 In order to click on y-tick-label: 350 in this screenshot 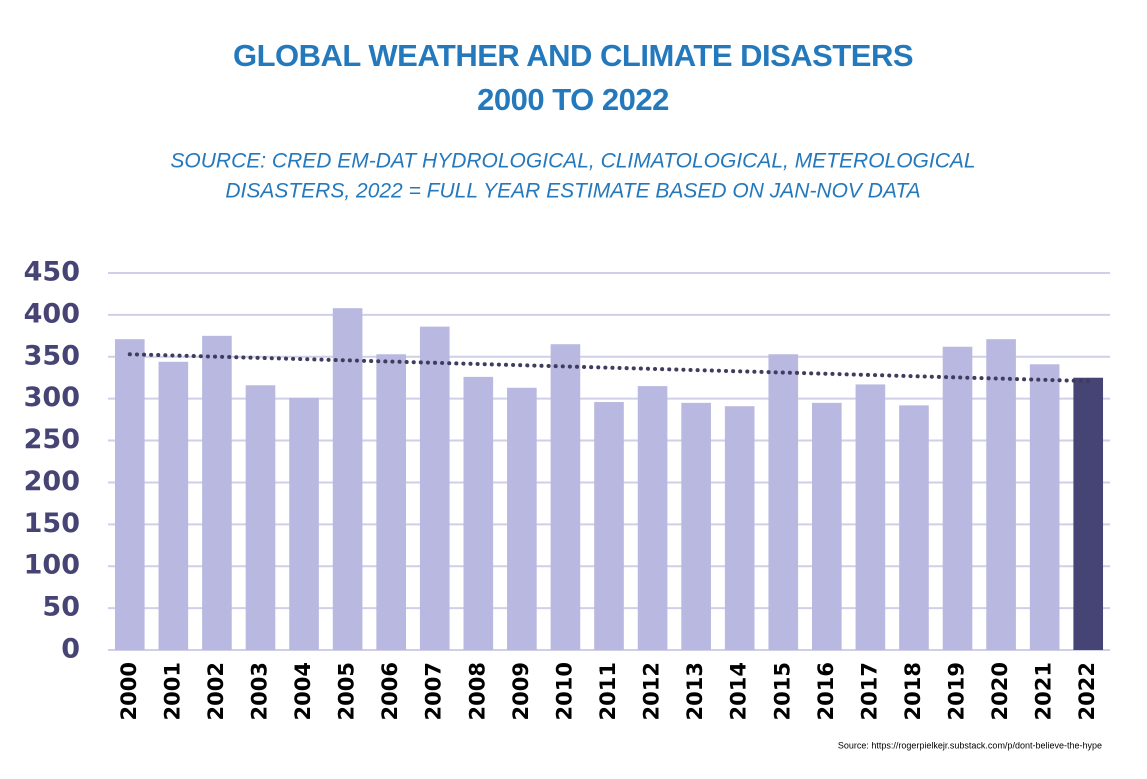, I will do `click(52, 355)`.